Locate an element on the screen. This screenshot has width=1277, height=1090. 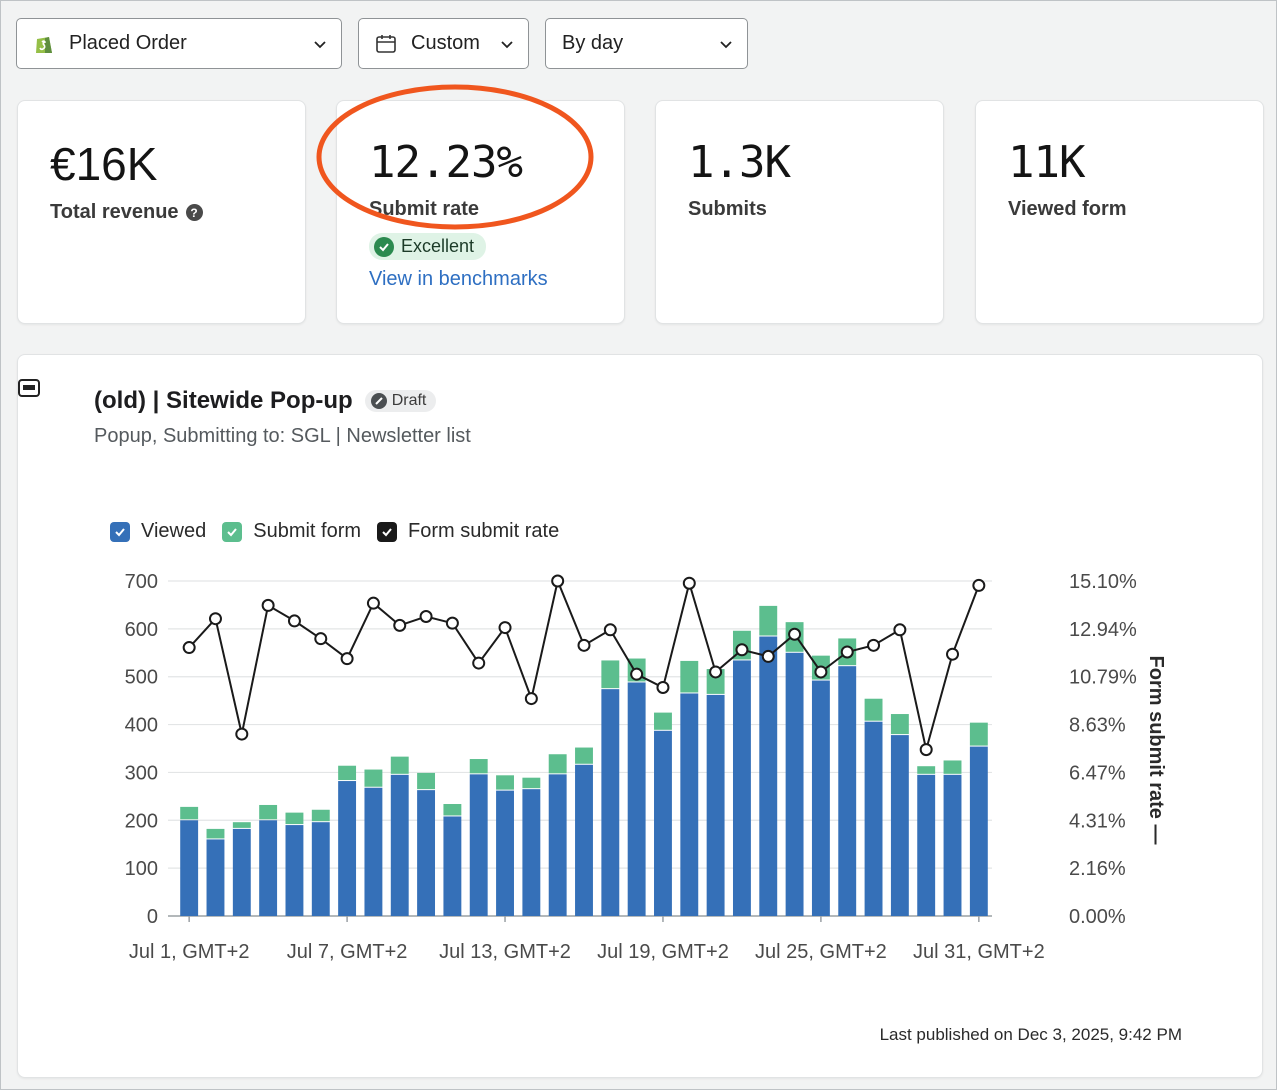
stat-value: 1.3K is located at coordinates (739, 162).